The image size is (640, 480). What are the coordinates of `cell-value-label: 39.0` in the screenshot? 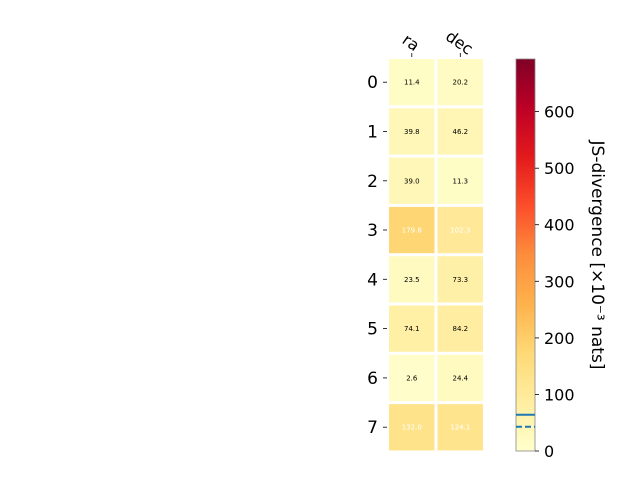 It's located at (412, 181).